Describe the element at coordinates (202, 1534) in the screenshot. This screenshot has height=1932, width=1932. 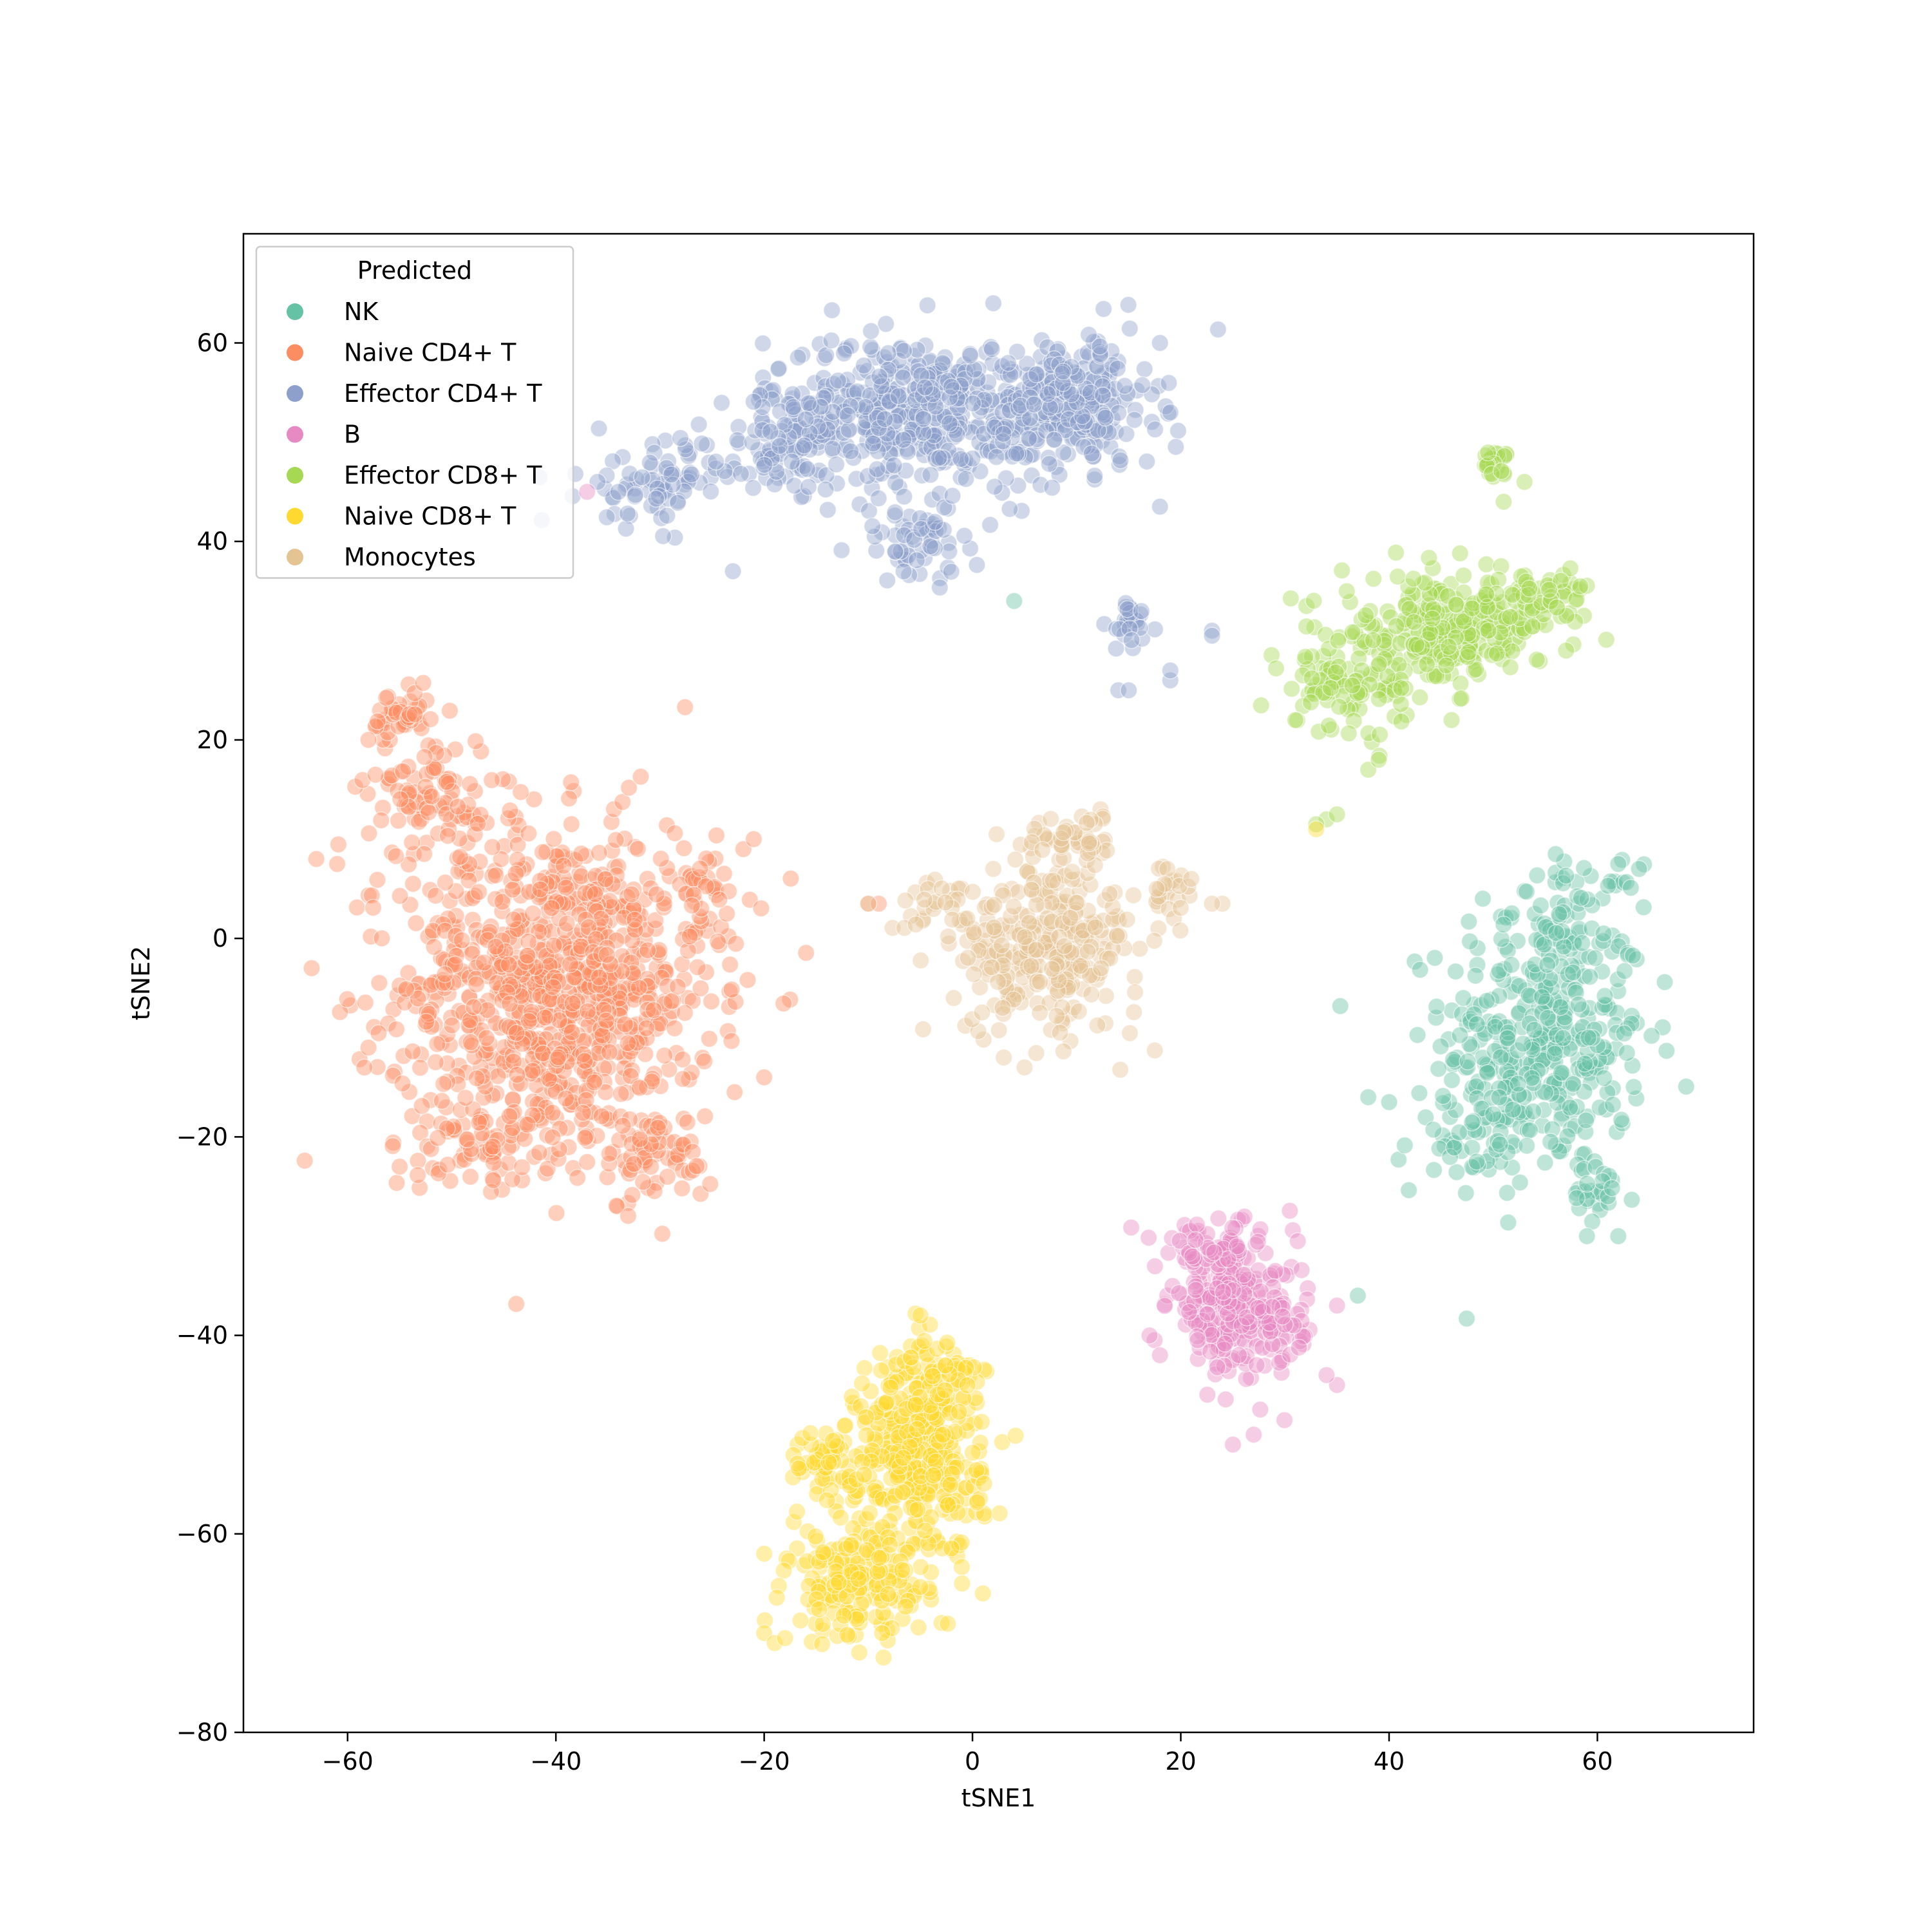
I see `y-tick-label: −60` at that location.